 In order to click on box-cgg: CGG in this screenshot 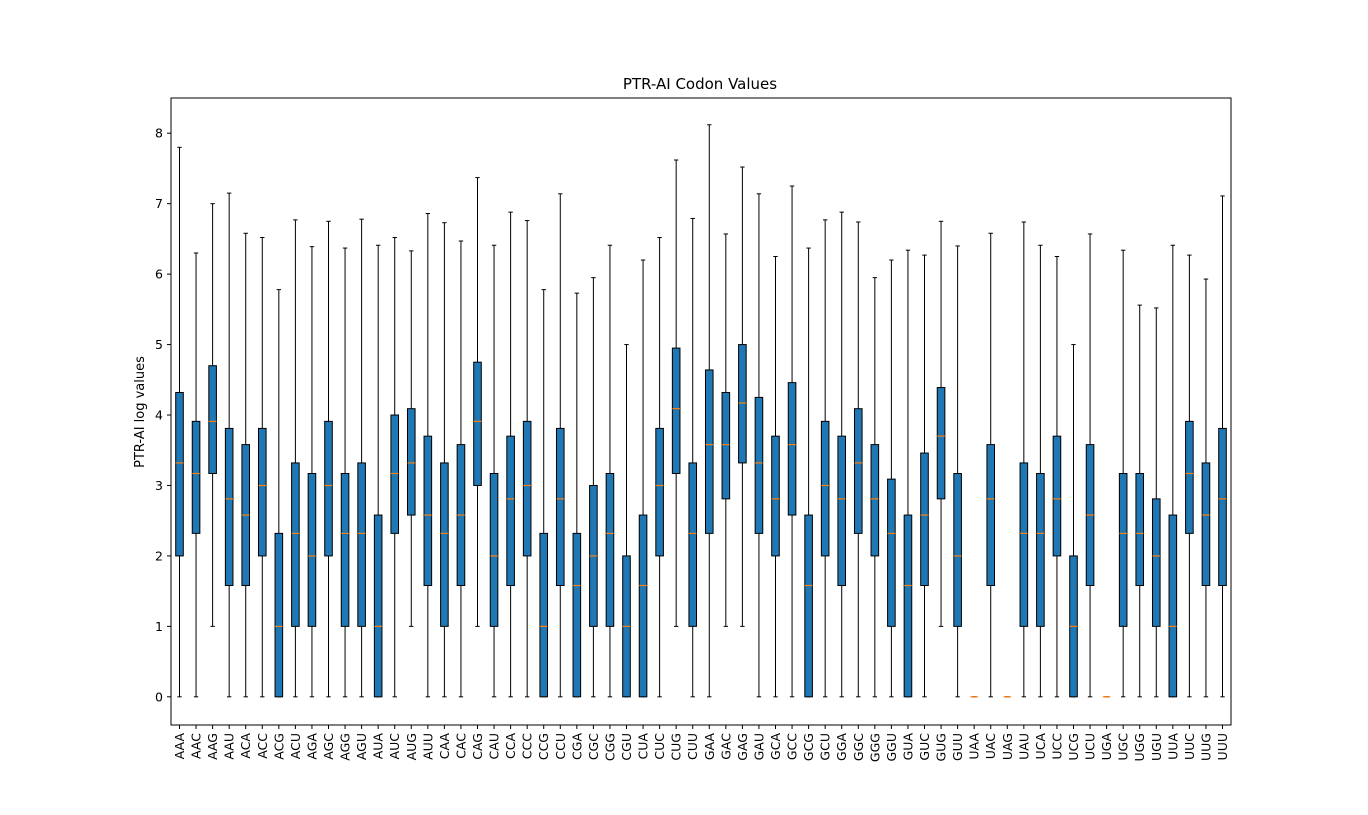, I will do `click(609, 502)`.